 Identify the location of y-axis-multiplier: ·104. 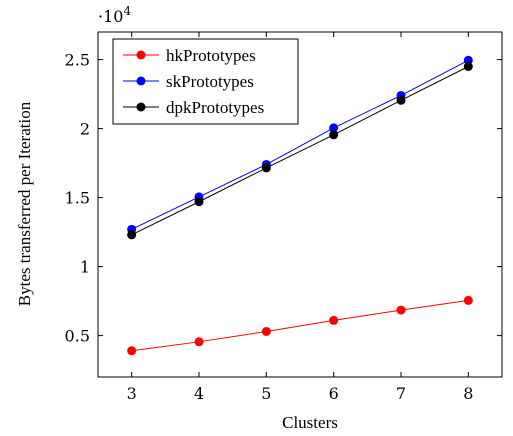
(114, 15).